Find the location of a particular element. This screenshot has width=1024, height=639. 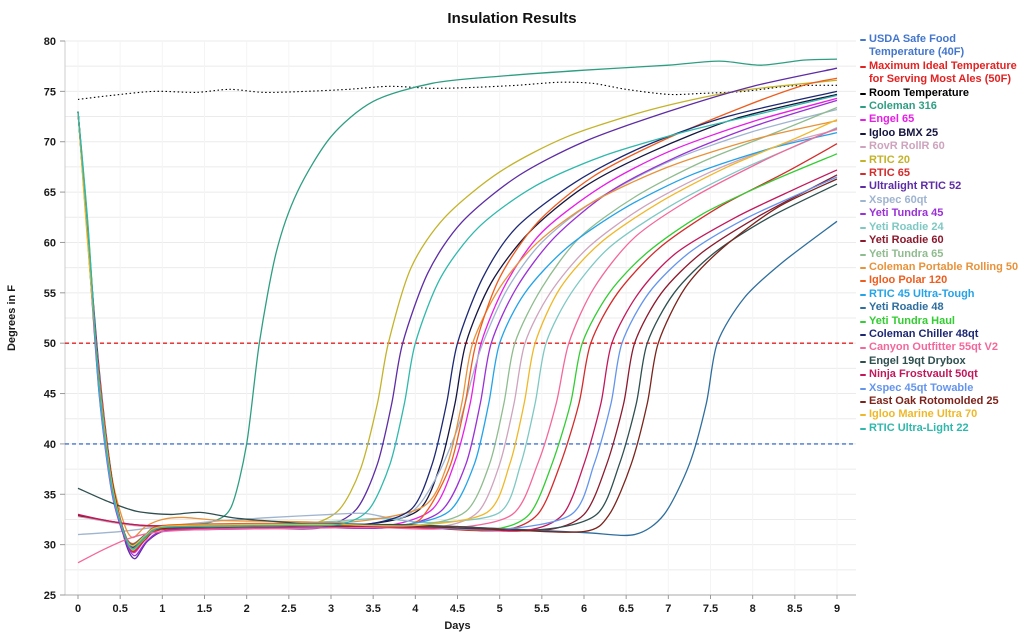

legend-item-coleman-316: Coleman 316 is located at coordinates (941, 106).